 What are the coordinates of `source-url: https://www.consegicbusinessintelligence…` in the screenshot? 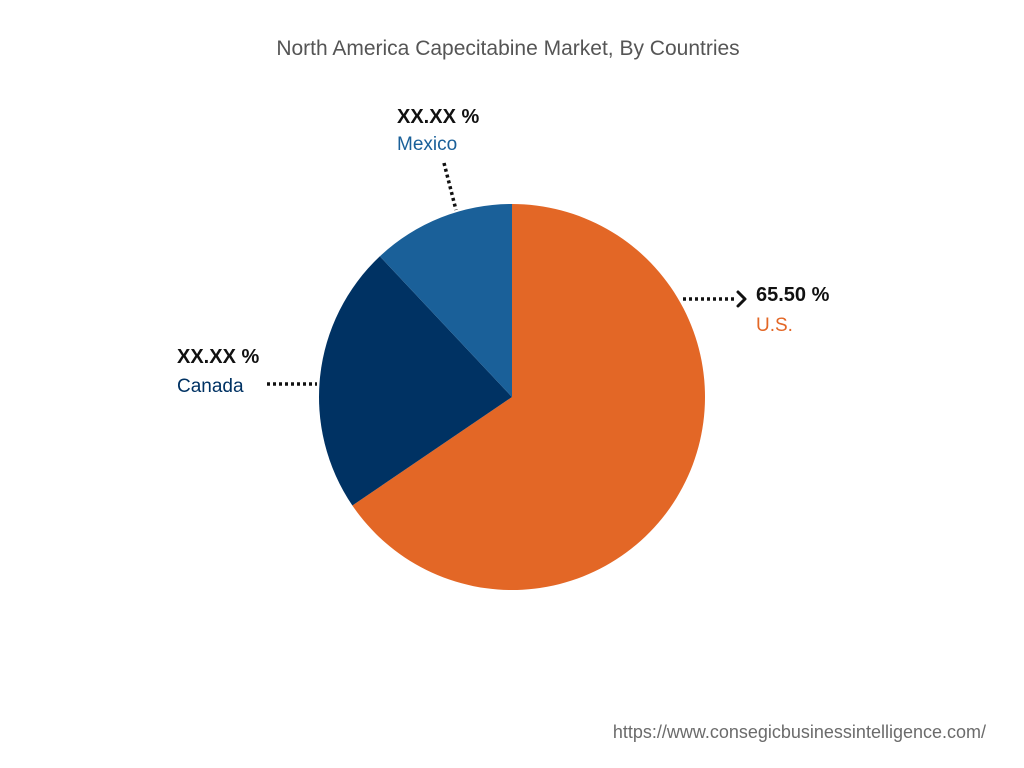 It's located at (799, 732).